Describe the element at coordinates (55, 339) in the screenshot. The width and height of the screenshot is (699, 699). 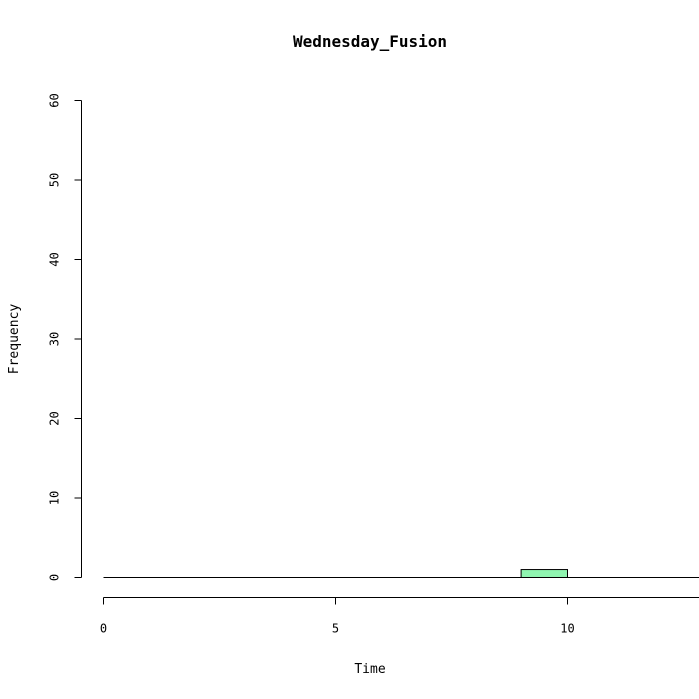
I see `y-tick-label: 30` at that location.